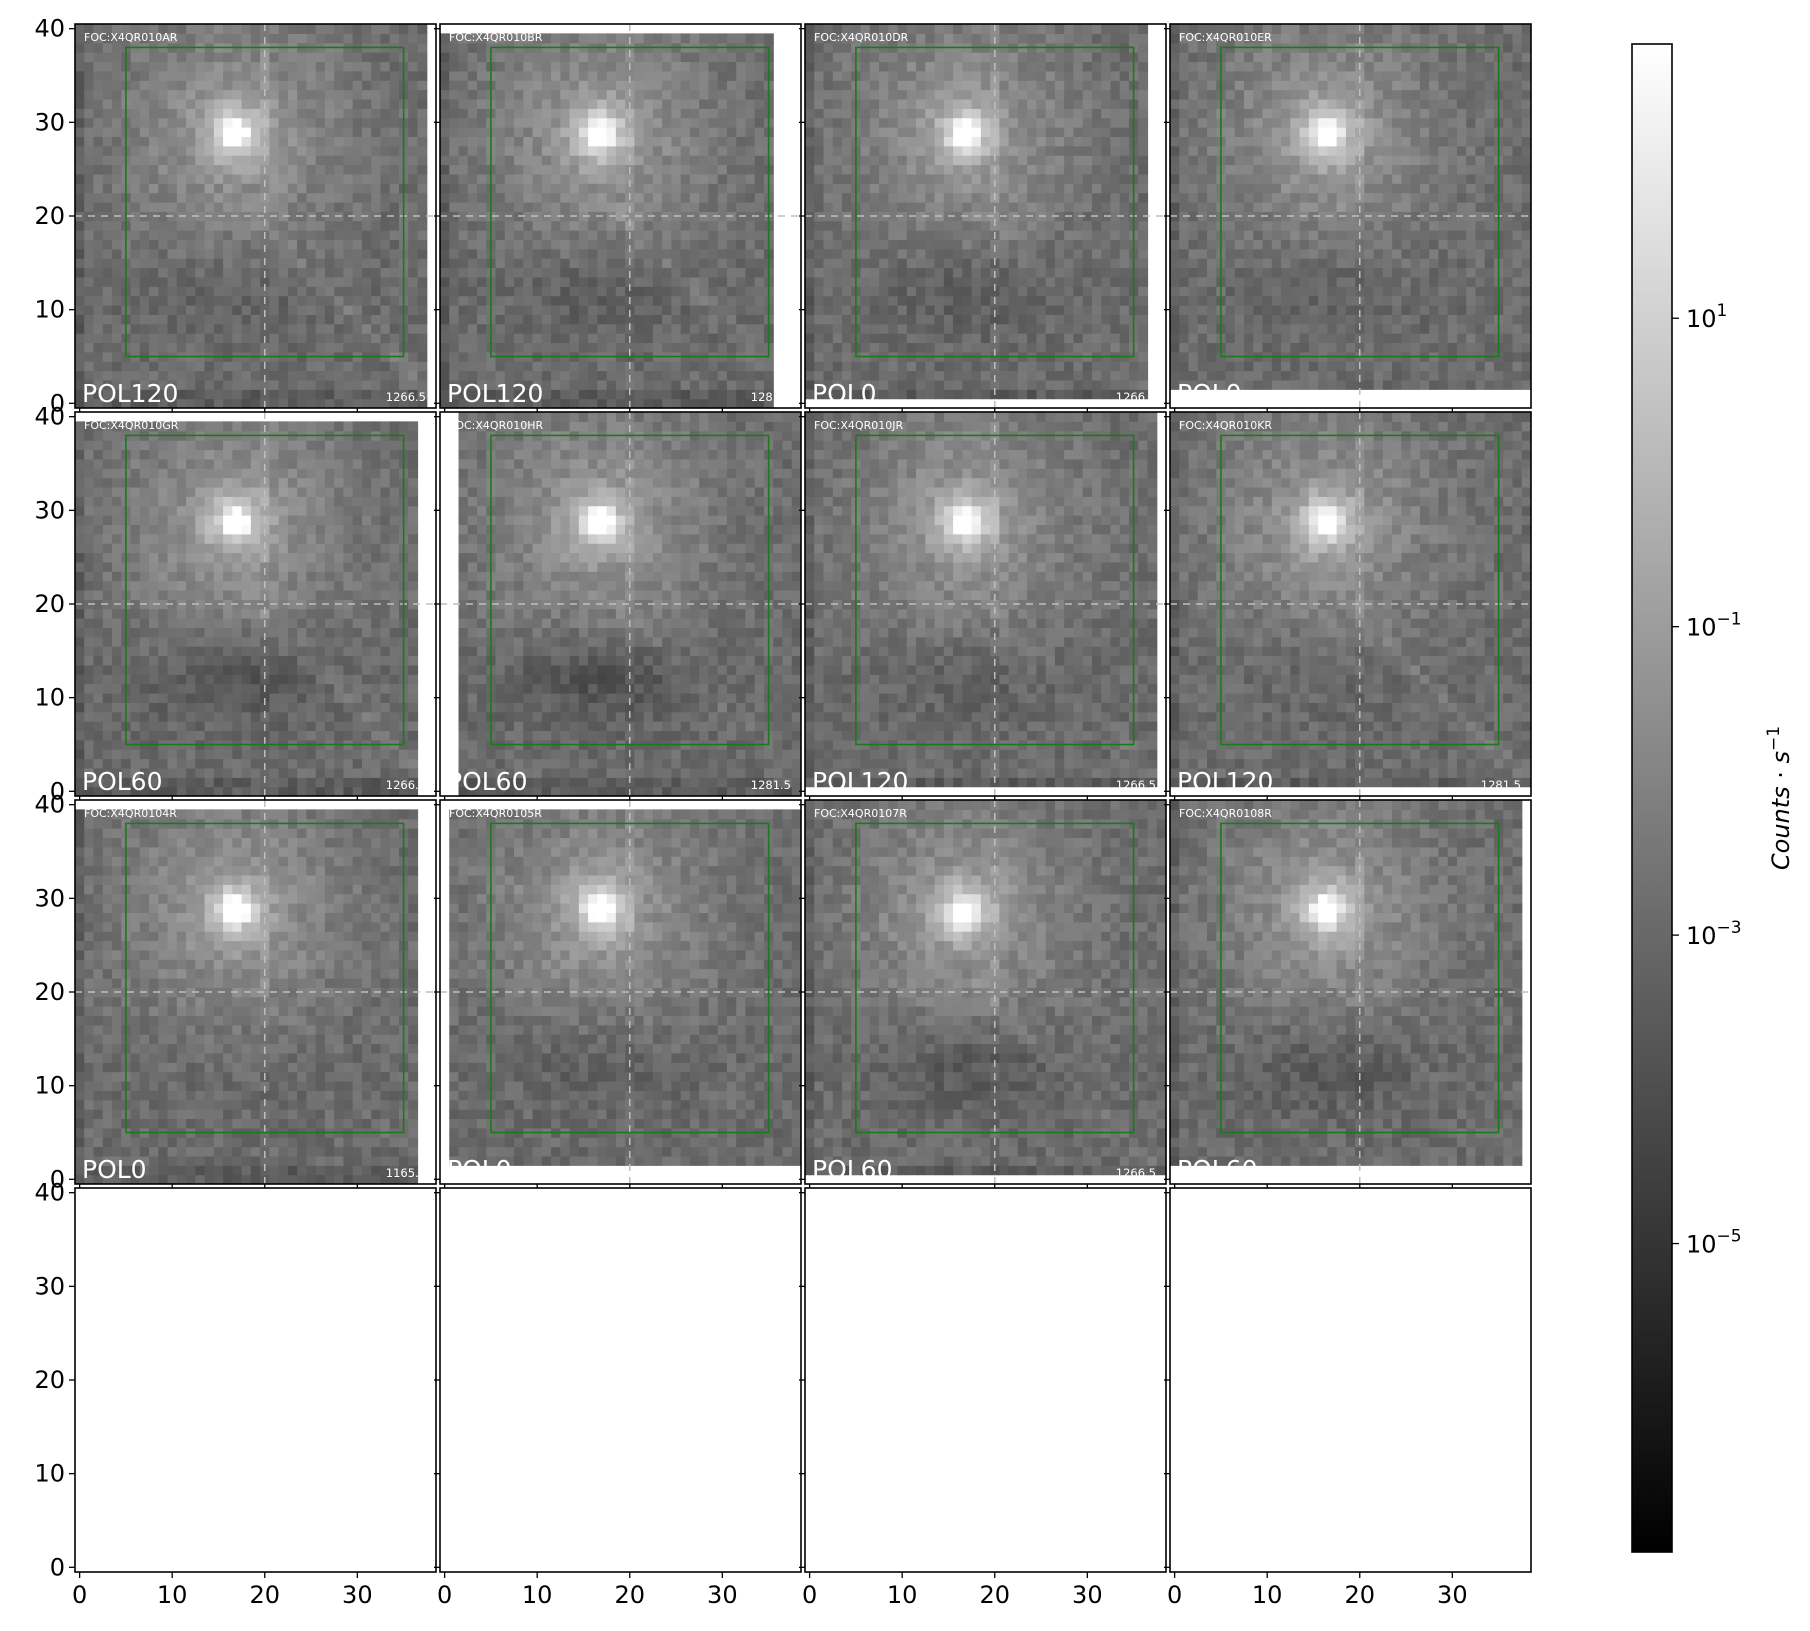 The width and height of the screenshot is (1810, 1631). I want to click on colorbar-tick-label: 10¹, so click(1706, 317).